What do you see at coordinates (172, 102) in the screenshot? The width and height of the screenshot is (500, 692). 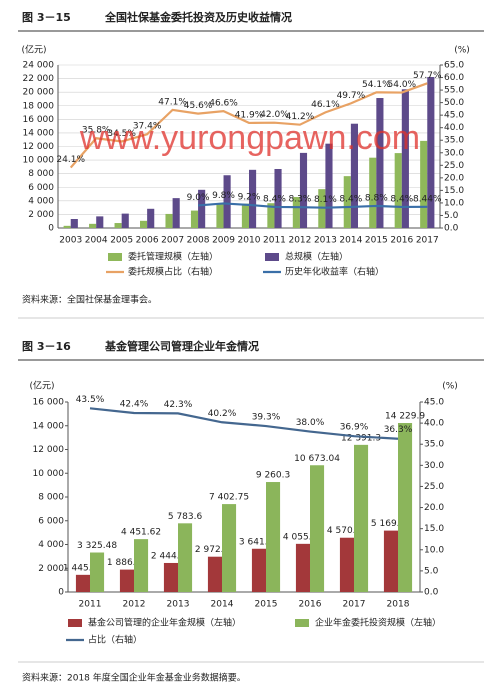 I see `line-value-label: 47.1%` at bounding box center [172, 102].